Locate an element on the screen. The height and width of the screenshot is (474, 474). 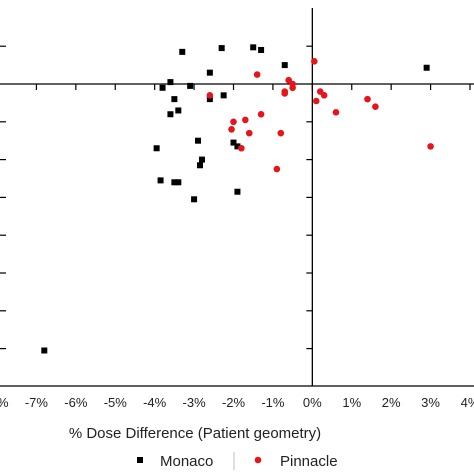
x-tick-label: 0% is located at coordinates (312, 402).